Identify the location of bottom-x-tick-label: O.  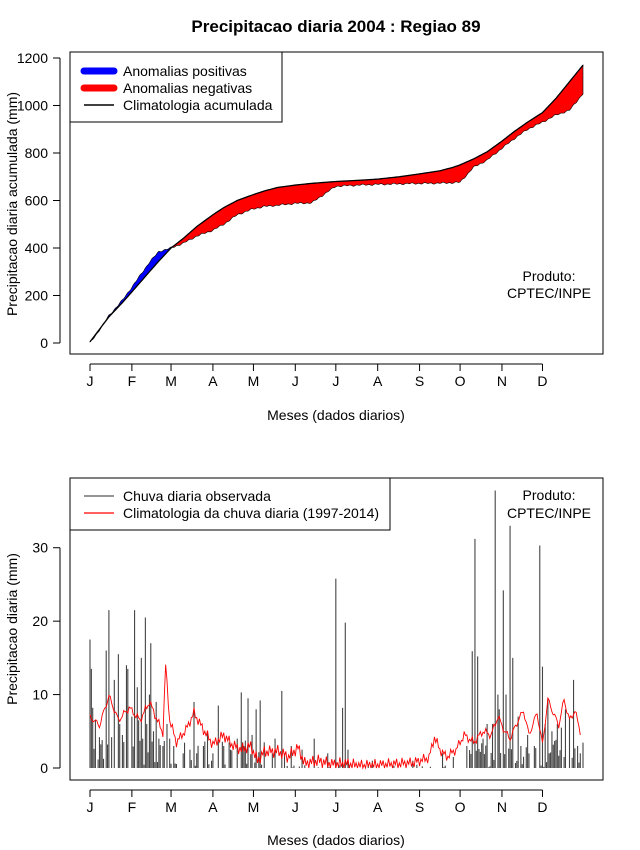
(460, 807).